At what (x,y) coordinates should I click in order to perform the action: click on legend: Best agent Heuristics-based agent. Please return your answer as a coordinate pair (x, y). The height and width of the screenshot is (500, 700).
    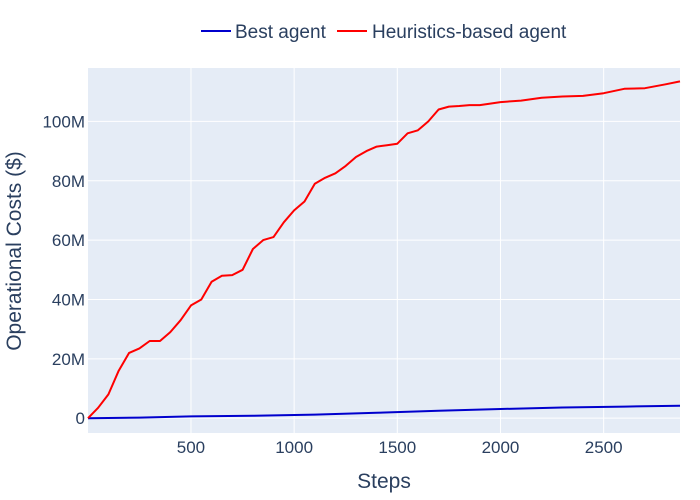
    Looking at the image, I should click on (384, 32).